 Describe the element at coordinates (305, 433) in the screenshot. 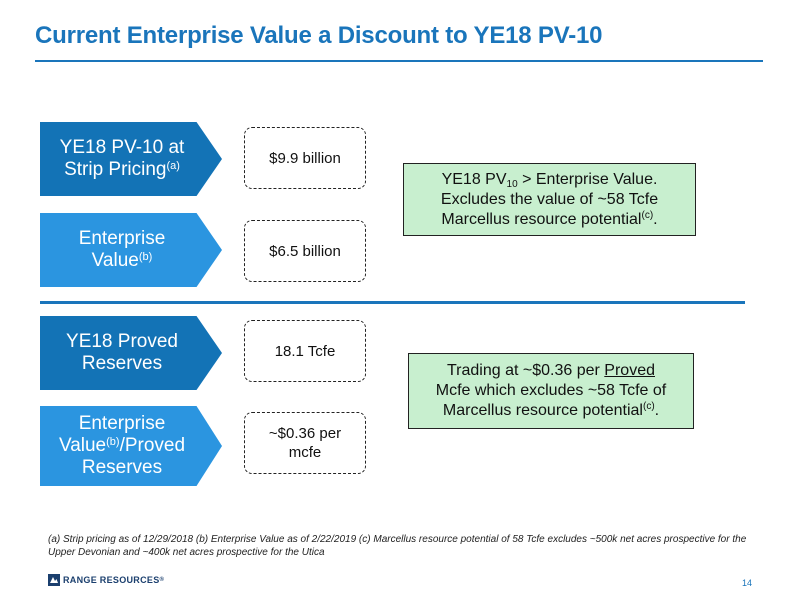

I see `value-evpr-line1: ~$0.36 per` at that location.